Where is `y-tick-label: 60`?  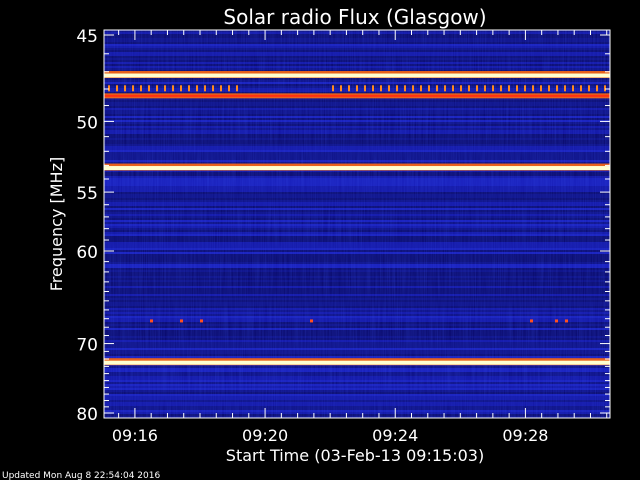 y-tick-label: 60 is located at coordinates (87, 253).